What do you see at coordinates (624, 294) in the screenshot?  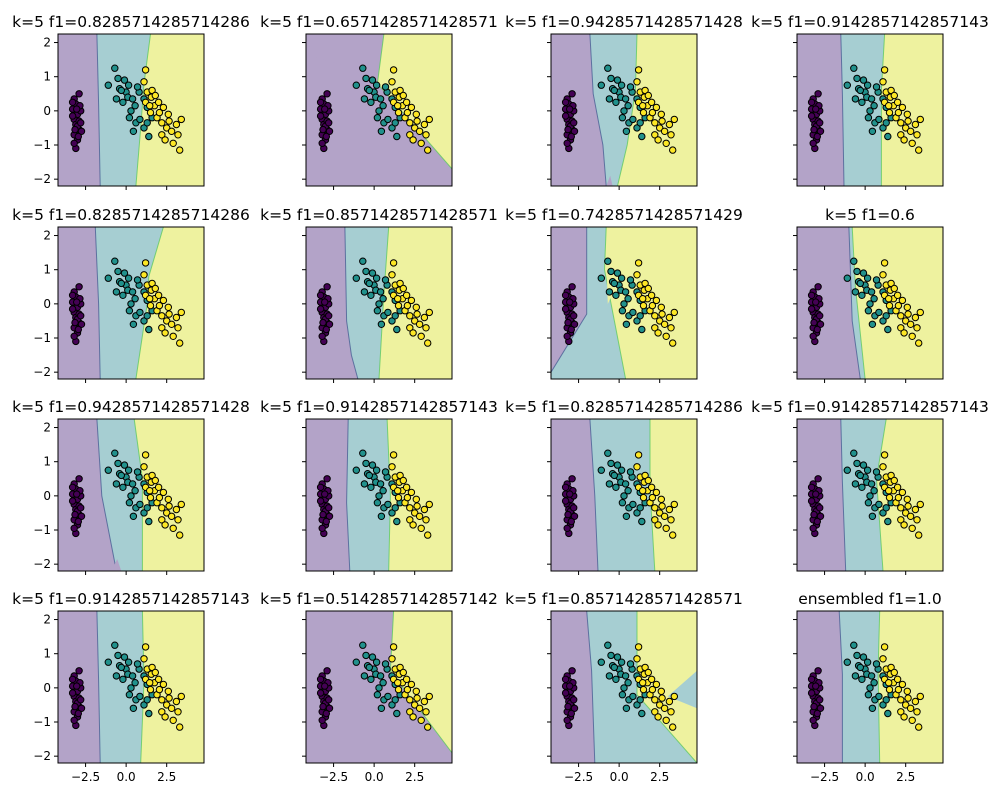 I see `subplot-7: k=5 f1=0.7428571428571429` at bounding box center [624, 294].